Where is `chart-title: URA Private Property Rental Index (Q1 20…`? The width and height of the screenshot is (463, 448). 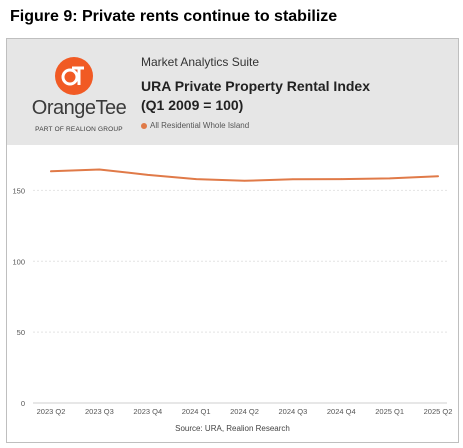
chart-title: URA Private Property Rental Index (Q1 20… is located at coordinates (286, 96).